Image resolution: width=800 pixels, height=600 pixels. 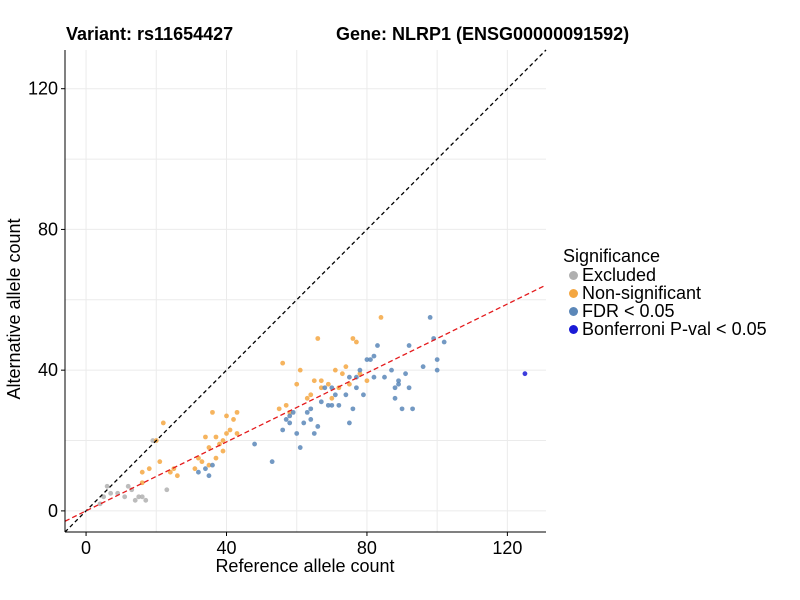 What do you see at coordinates (642, 293) in the screenshot?
I see `legend-label-non-significant: Non-significant` at bounding box center [642, 293].